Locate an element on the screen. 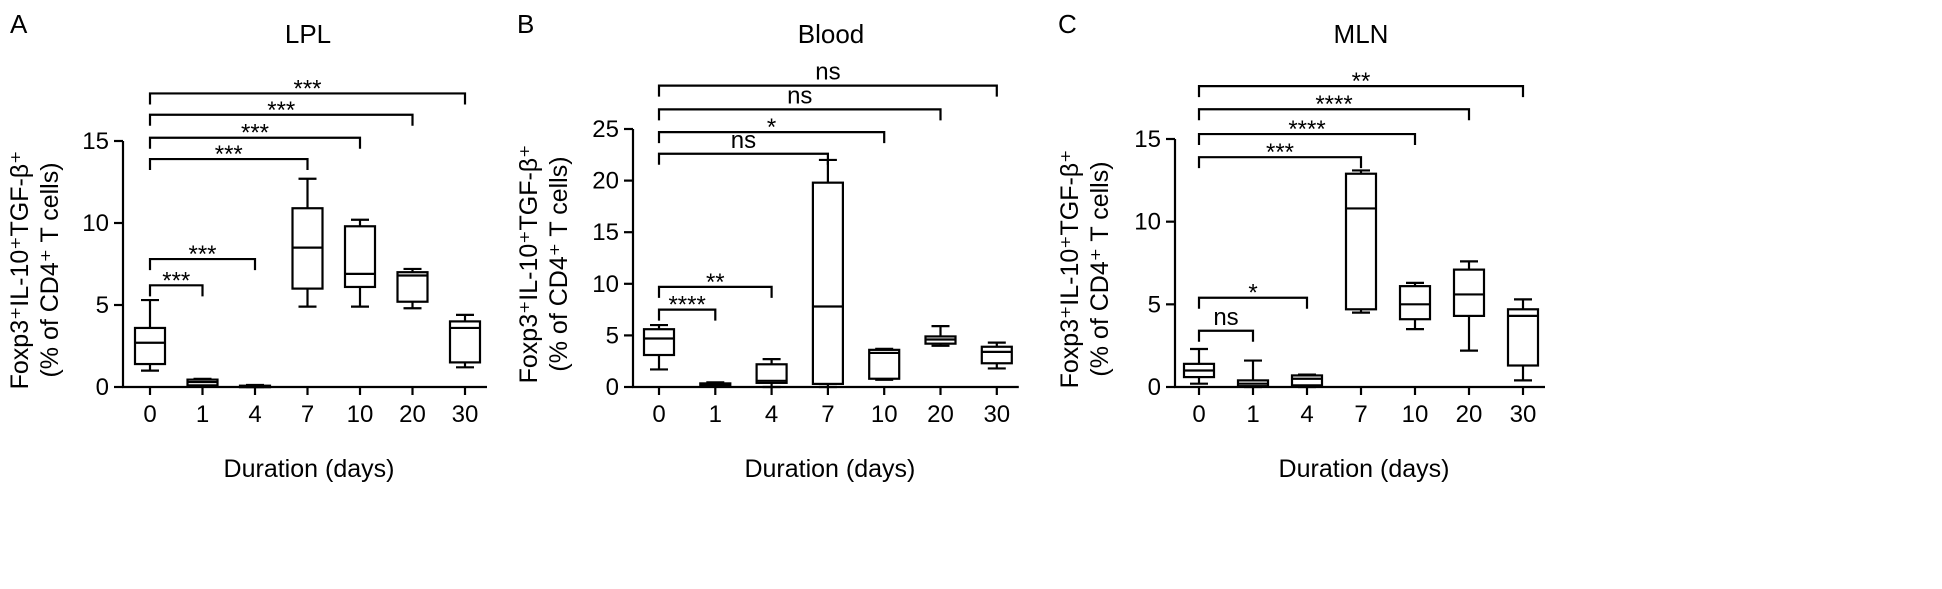  significance-label: ** is located at coordinates (715, 282).